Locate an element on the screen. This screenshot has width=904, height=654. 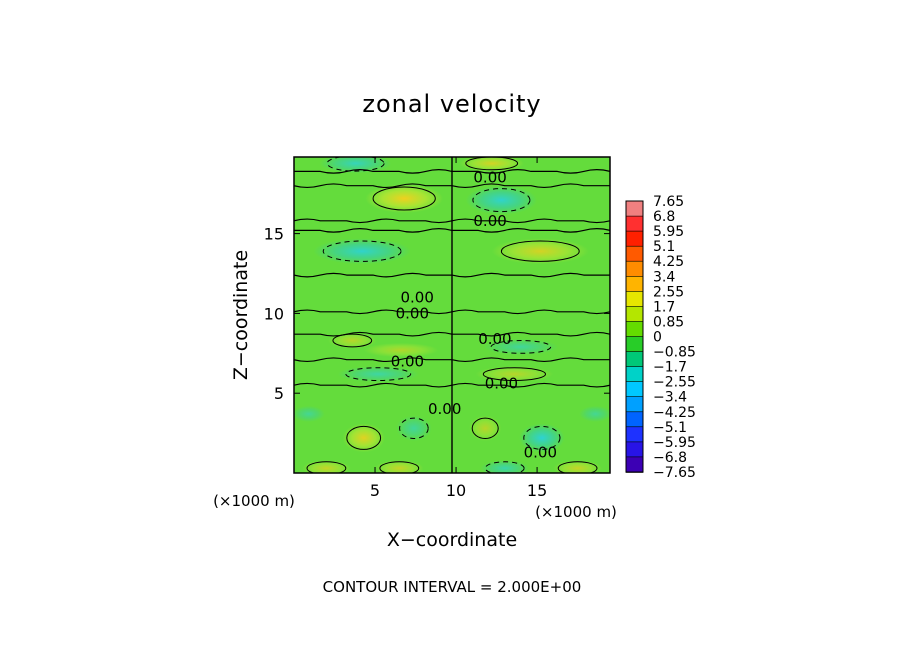
colorbar-label: 0.85 is located at coordinates (668, 322).